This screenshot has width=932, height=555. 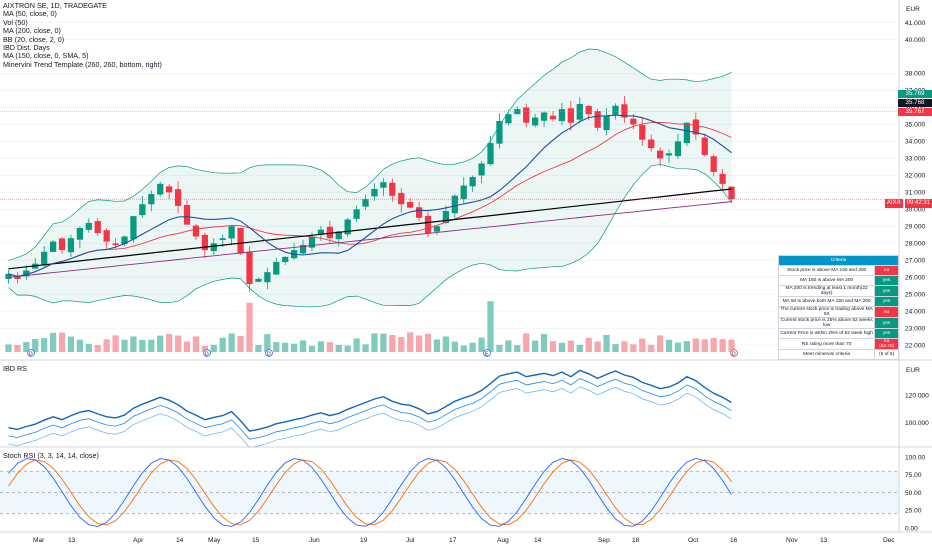 What do you see at coordinates (487, 354) in the screenshot?
I see `event-marker-label: E` at bounding box center [487, 354].